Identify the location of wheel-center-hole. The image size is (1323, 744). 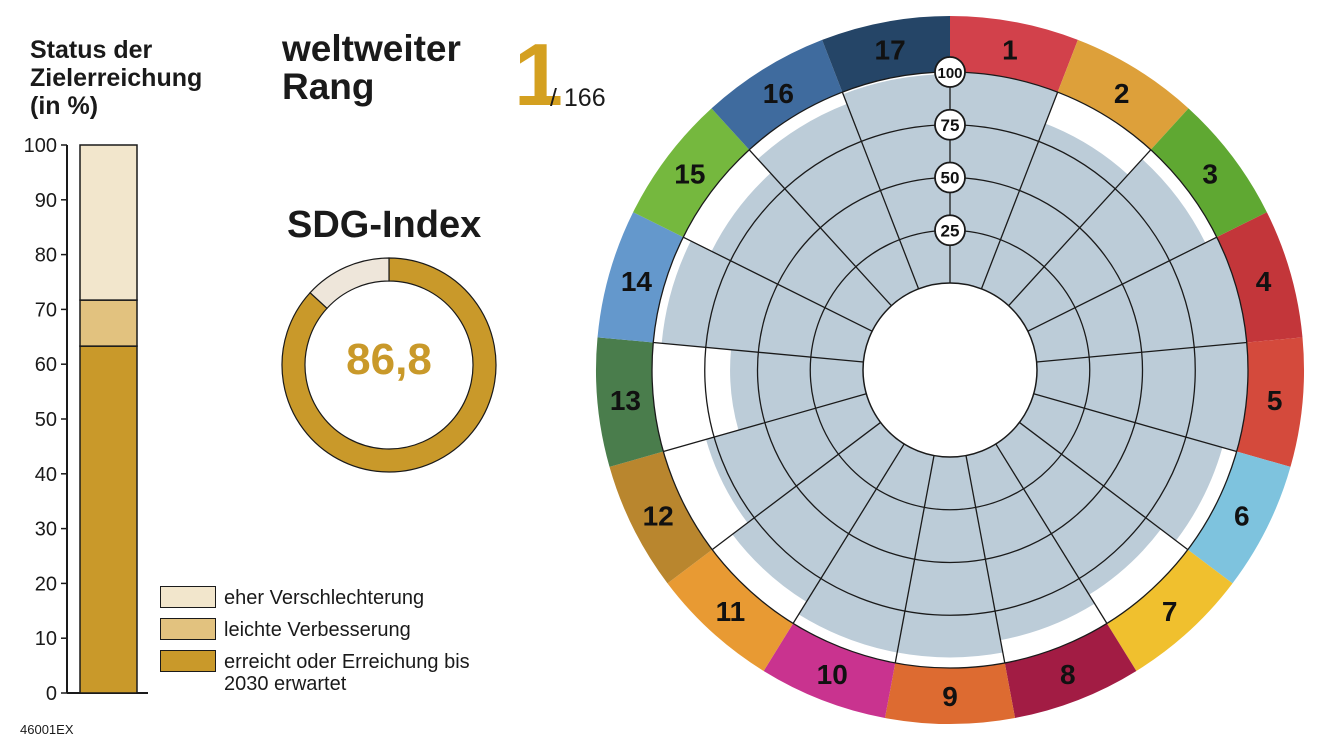
(950, 370).